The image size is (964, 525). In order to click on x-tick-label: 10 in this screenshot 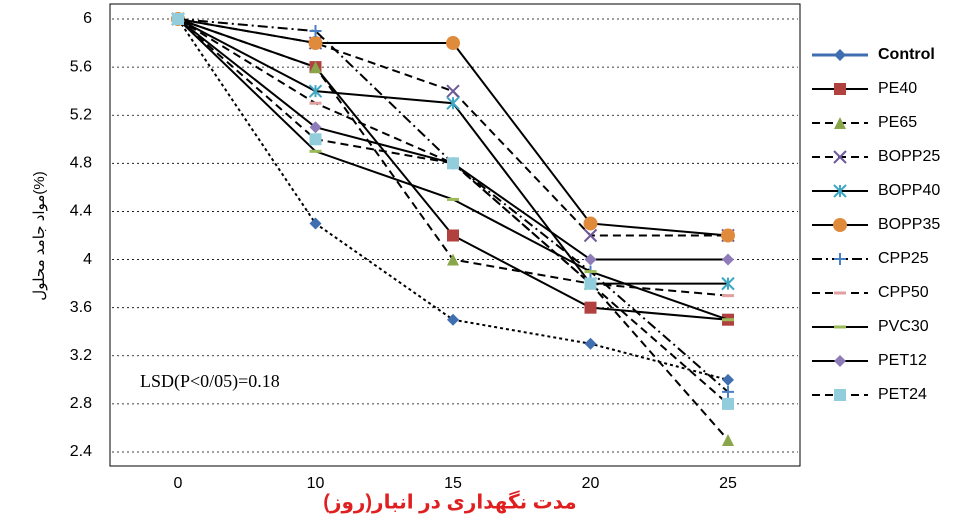, I will do `click(316, 483)`.